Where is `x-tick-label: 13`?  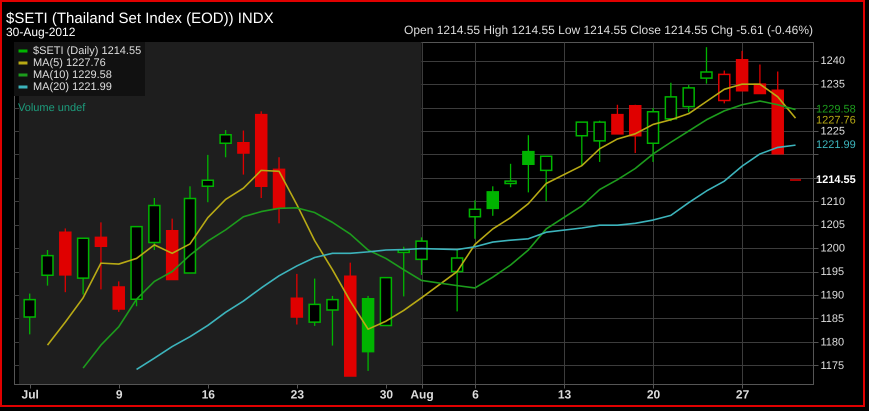 x-tick-label: 13 is located at coordinates (565, 395).